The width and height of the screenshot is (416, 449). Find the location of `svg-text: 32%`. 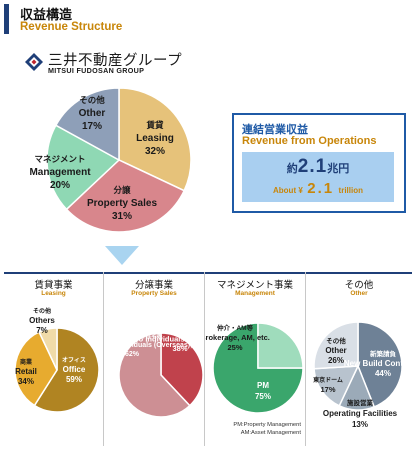

svg-text: 32% is located at coordinates (155, 151).